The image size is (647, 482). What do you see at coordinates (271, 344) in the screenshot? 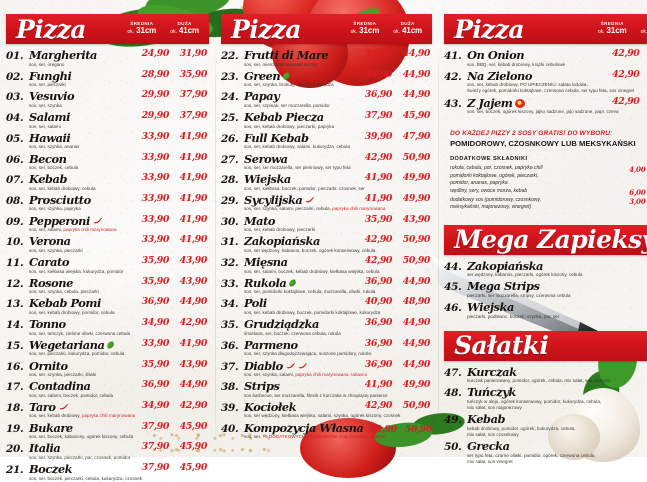
I see `item-name: Parmeno` at bounding box center [271, 344].